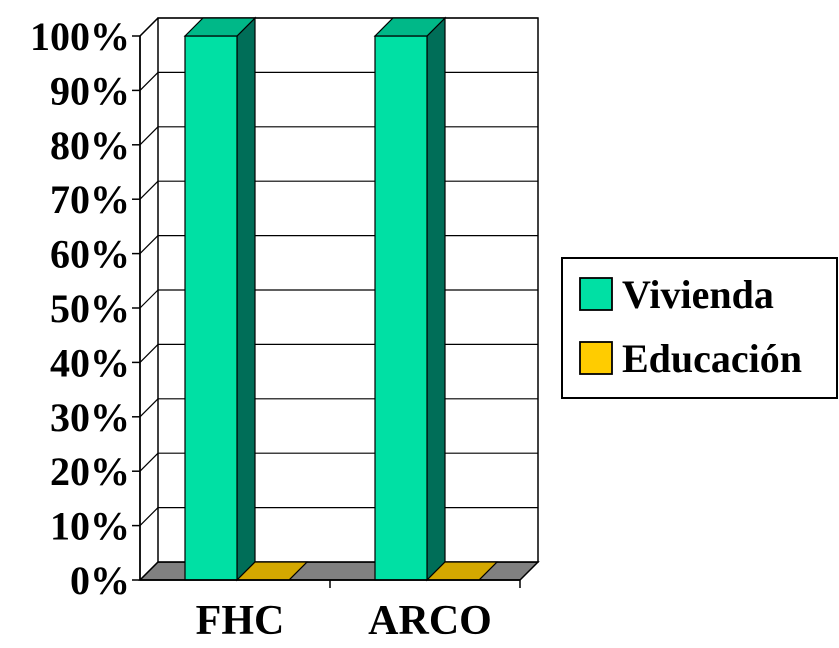 This screenshot has height=648, width=839. What do you see at coordinates (90, 145) in the screenshot?
I see `y-tick-label: 80%` at bounding box center [90, 145].